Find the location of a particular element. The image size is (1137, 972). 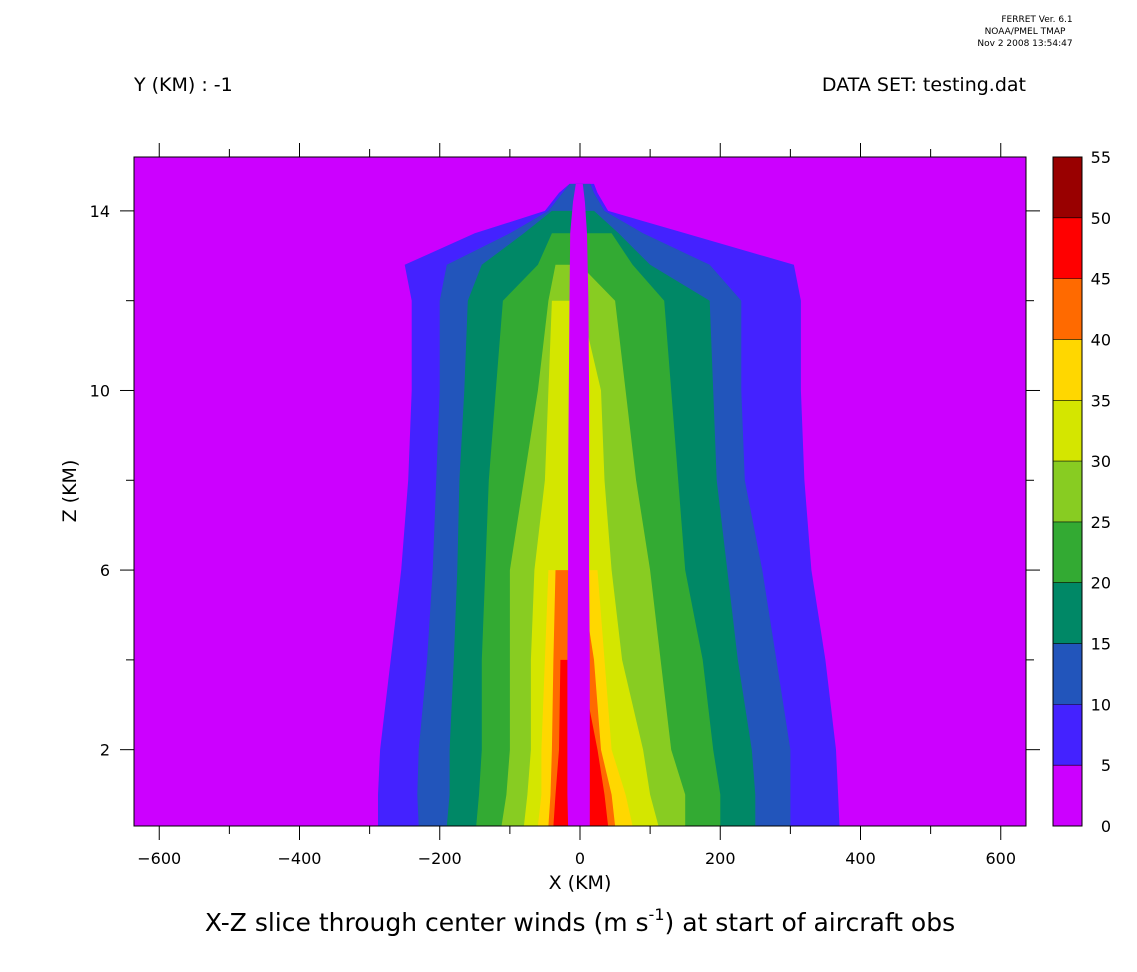

colorbar-level-label: 35 is located at coordinates (1101, 400).